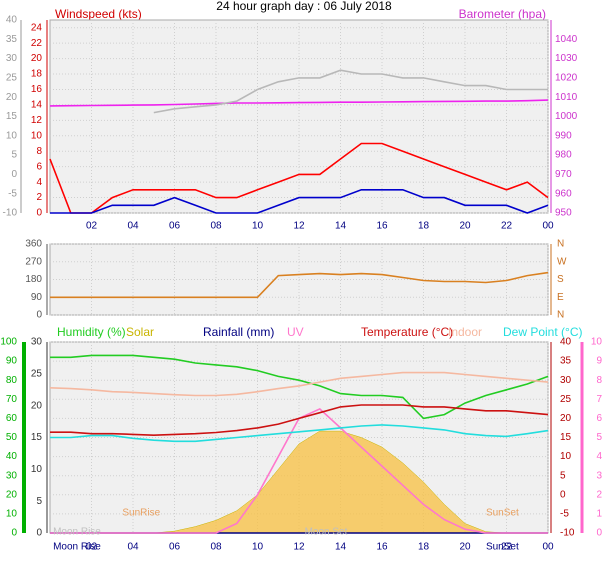  What do you see at coordinates (37, 43) in the screenshot?
I see `y-tick-label: 22` at bounding box center [37, 43].